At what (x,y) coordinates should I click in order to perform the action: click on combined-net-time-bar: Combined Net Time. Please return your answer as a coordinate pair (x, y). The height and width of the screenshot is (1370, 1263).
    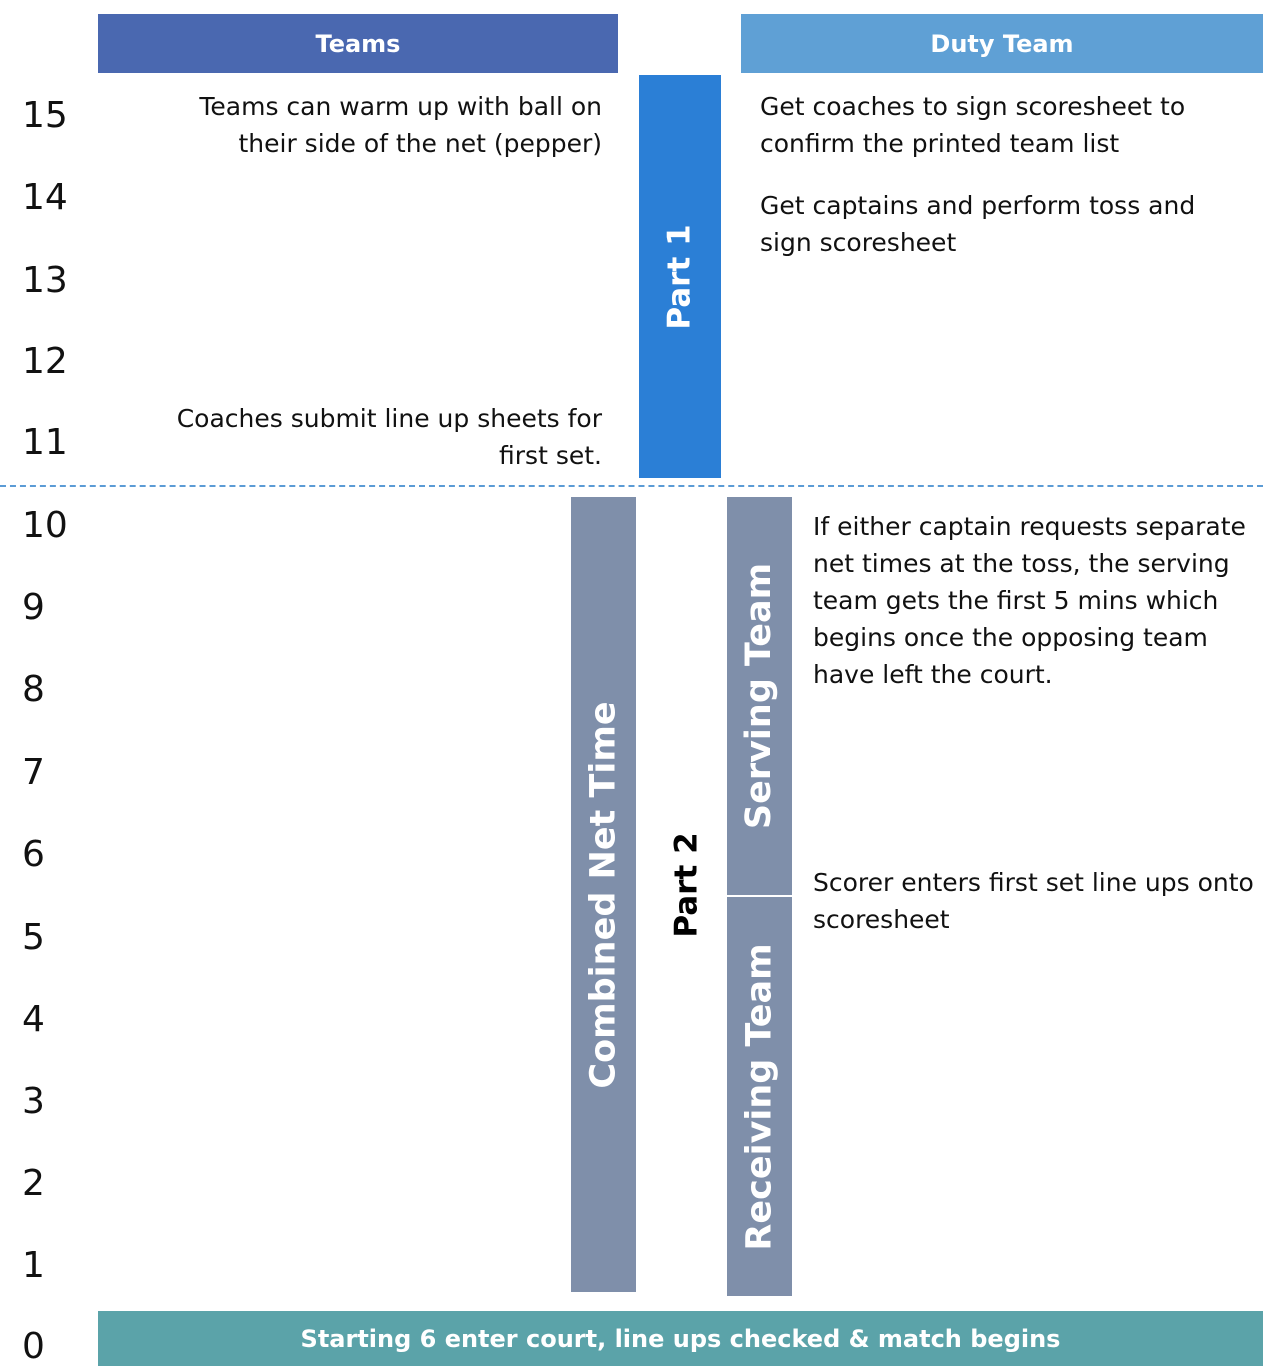
    Looking at the image, I should click on (603, 894).